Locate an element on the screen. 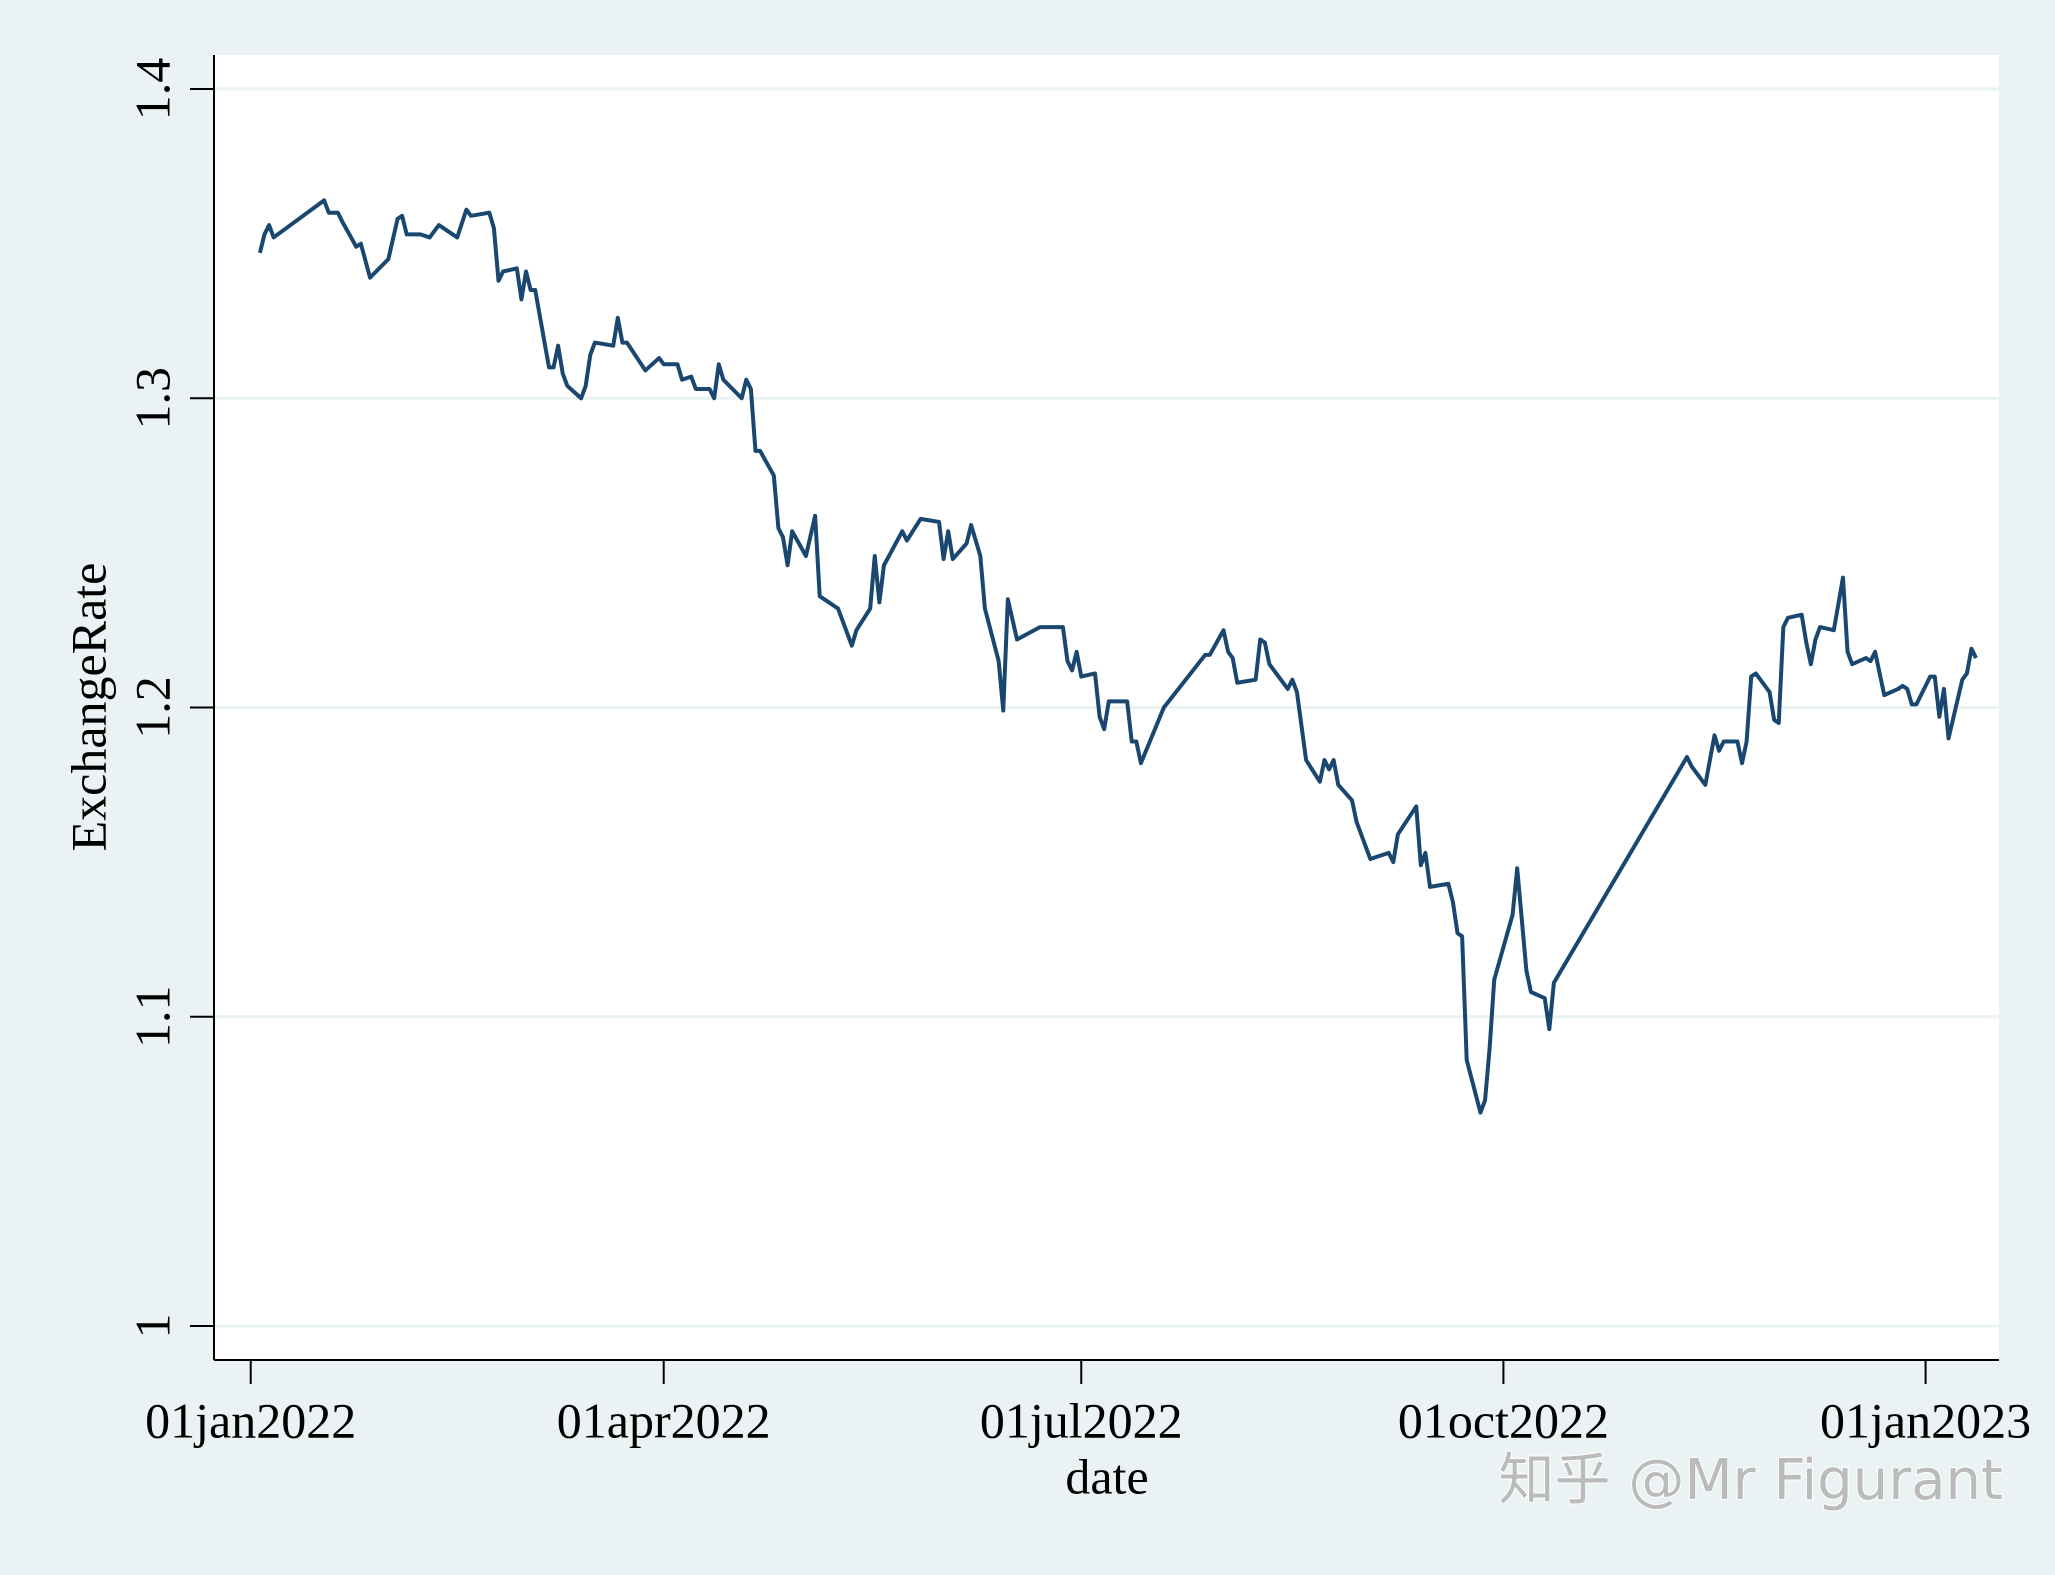 This screenshot has height=1575, width=2055. x-tick-label: 01jan2023 is located at coordinates (1925, 1420).